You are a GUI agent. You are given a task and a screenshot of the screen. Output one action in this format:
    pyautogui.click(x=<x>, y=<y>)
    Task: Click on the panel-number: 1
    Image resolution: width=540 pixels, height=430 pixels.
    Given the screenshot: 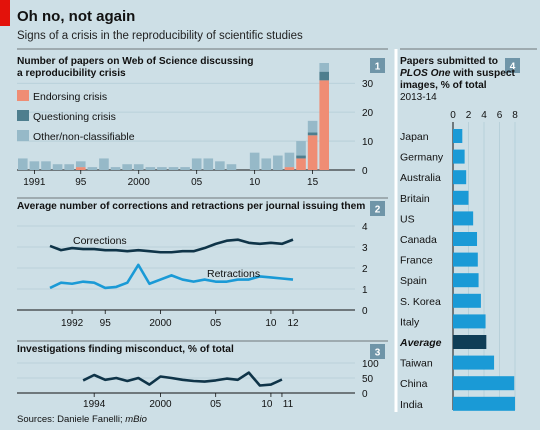 What is the action you would take?
    pyautogui.click(x=378, y=67)
    